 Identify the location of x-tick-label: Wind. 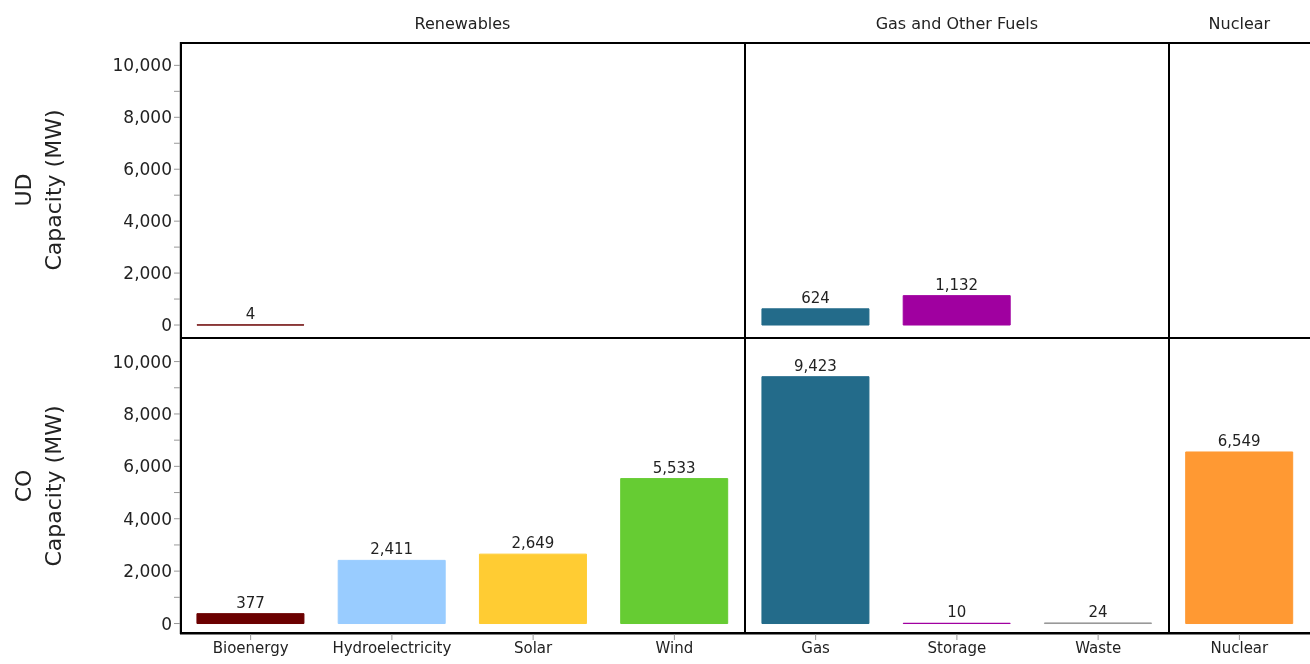
(674, 647).